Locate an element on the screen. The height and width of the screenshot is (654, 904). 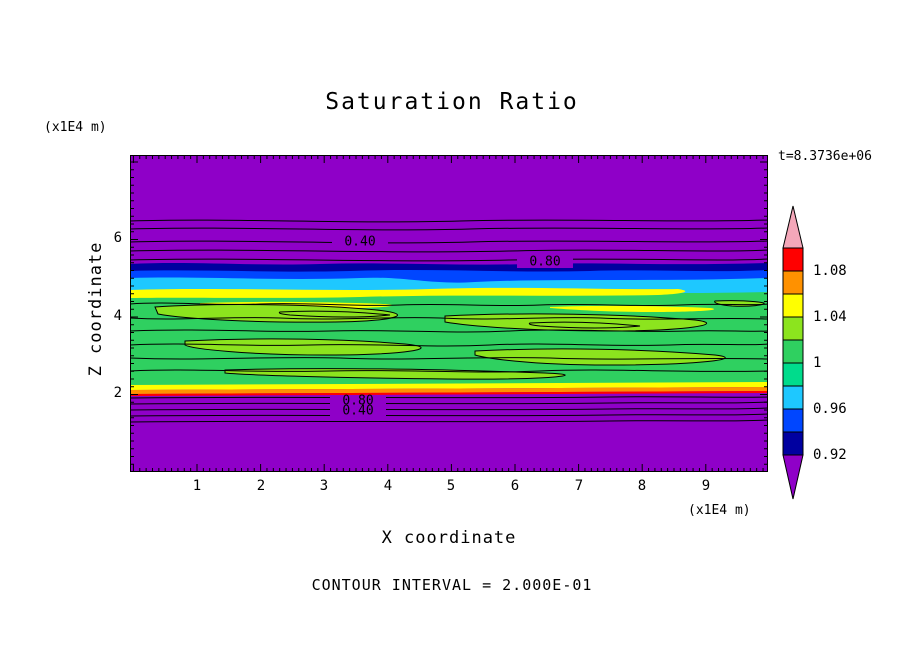
x-tick-label-8: 8 is located at coordinates (642, 486).